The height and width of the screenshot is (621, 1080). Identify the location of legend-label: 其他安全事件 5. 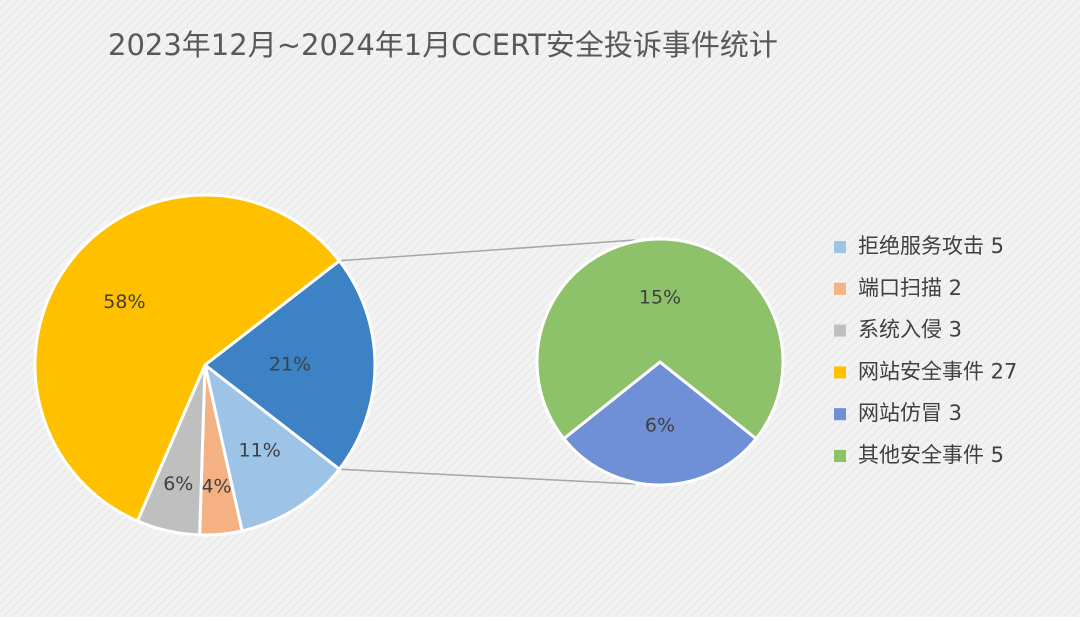
(931, 455).